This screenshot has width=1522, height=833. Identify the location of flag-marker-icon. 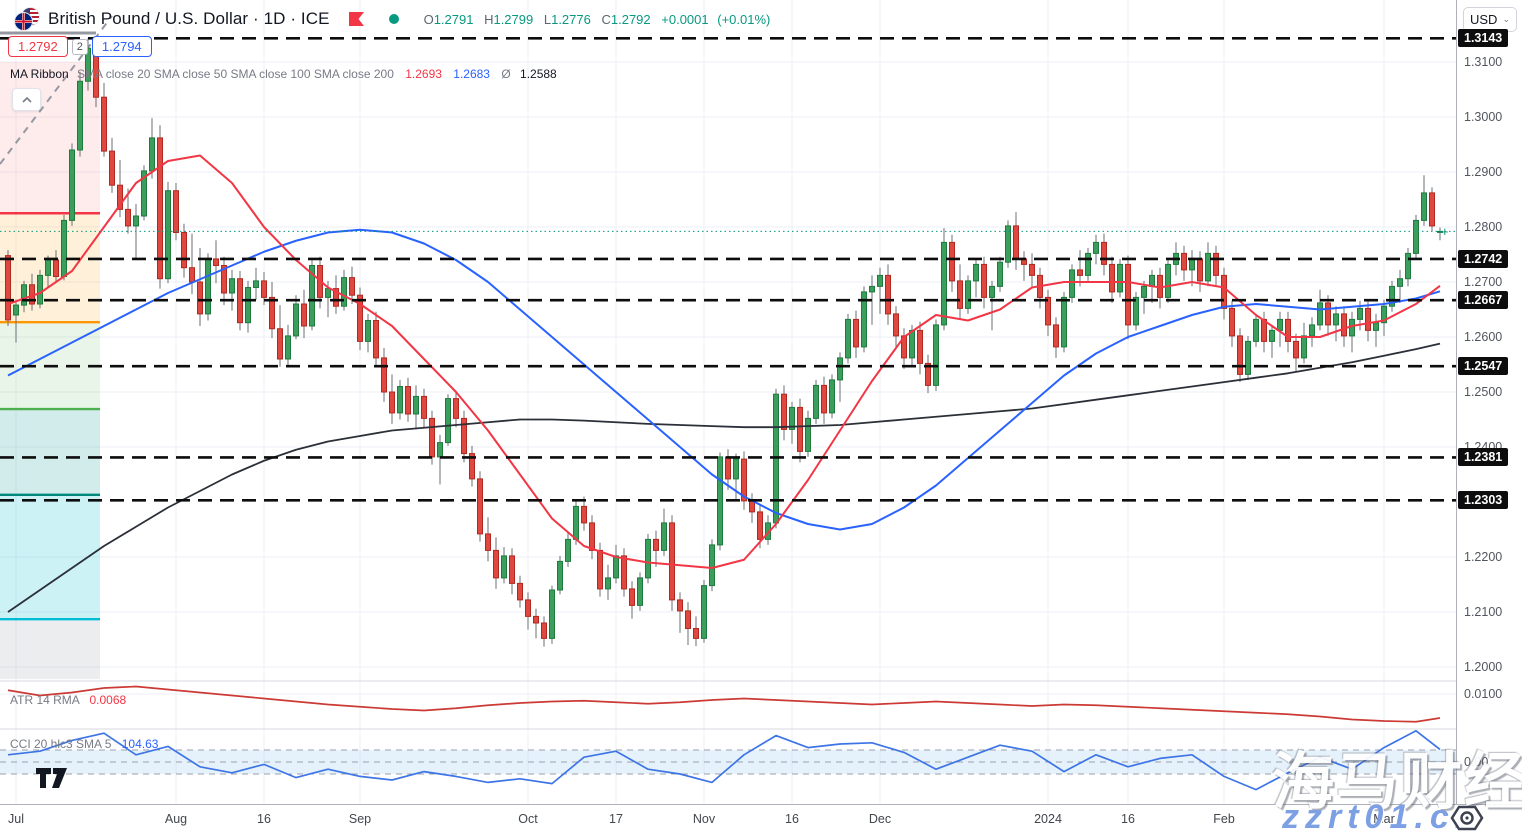
(356, 19).